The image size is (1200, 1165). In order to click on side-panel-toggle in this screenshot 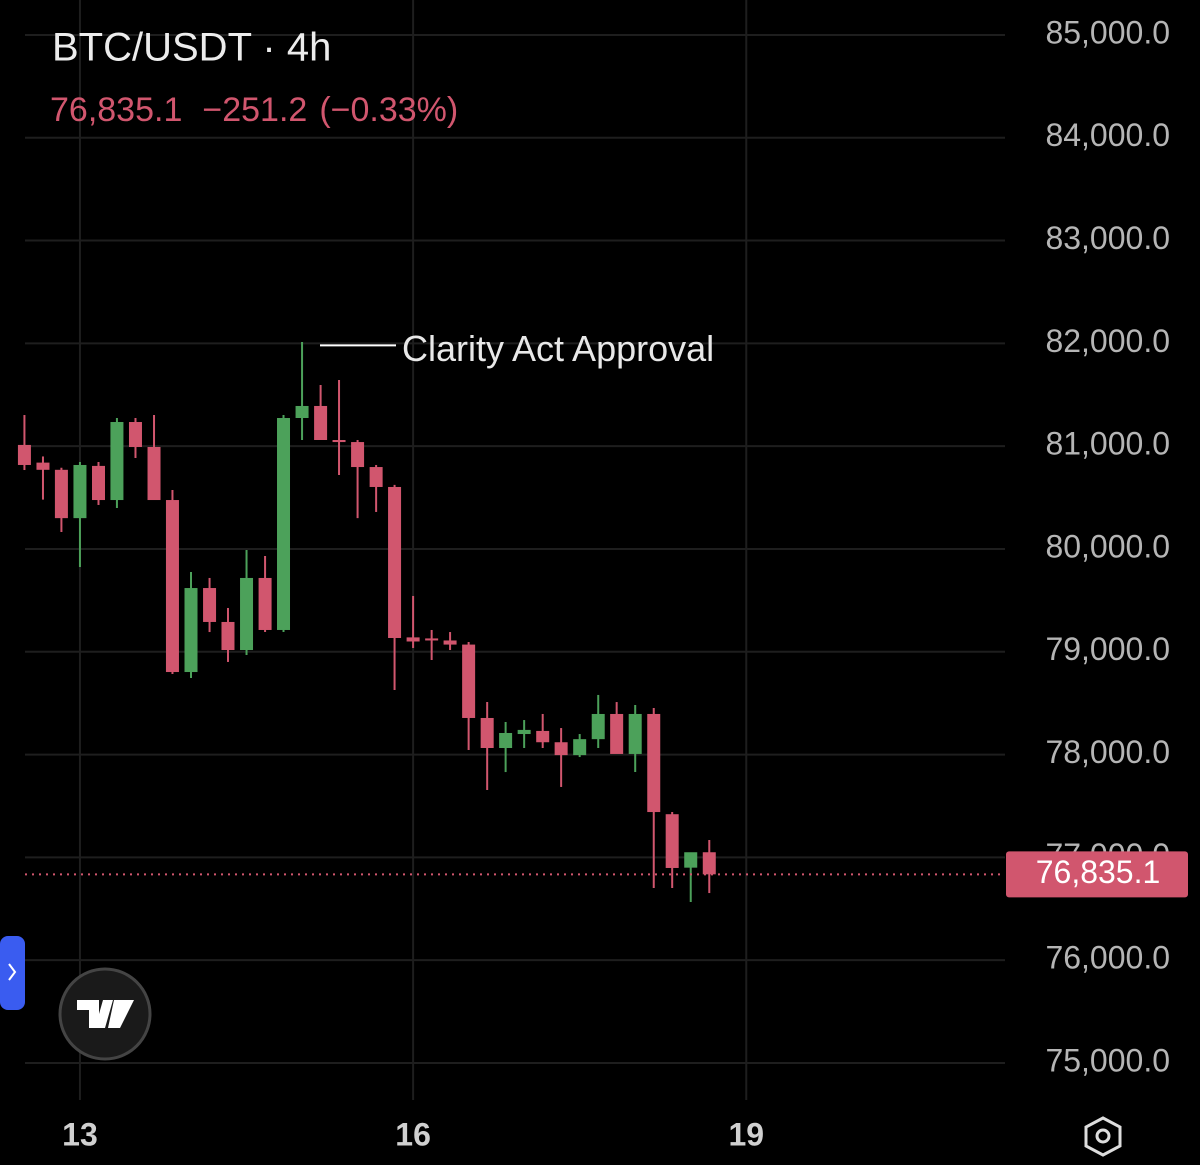, I will do `click(12, 973)`.